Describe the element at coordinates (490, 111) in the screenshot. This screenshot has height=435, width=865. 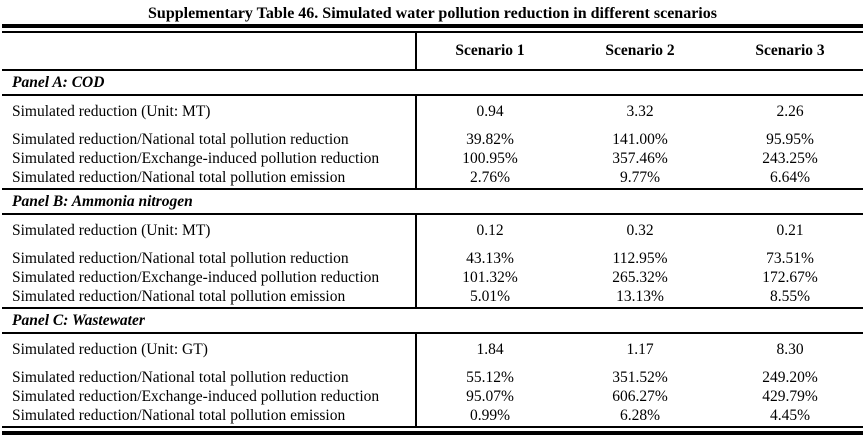
I see `cell-value: 0.94` at that location.